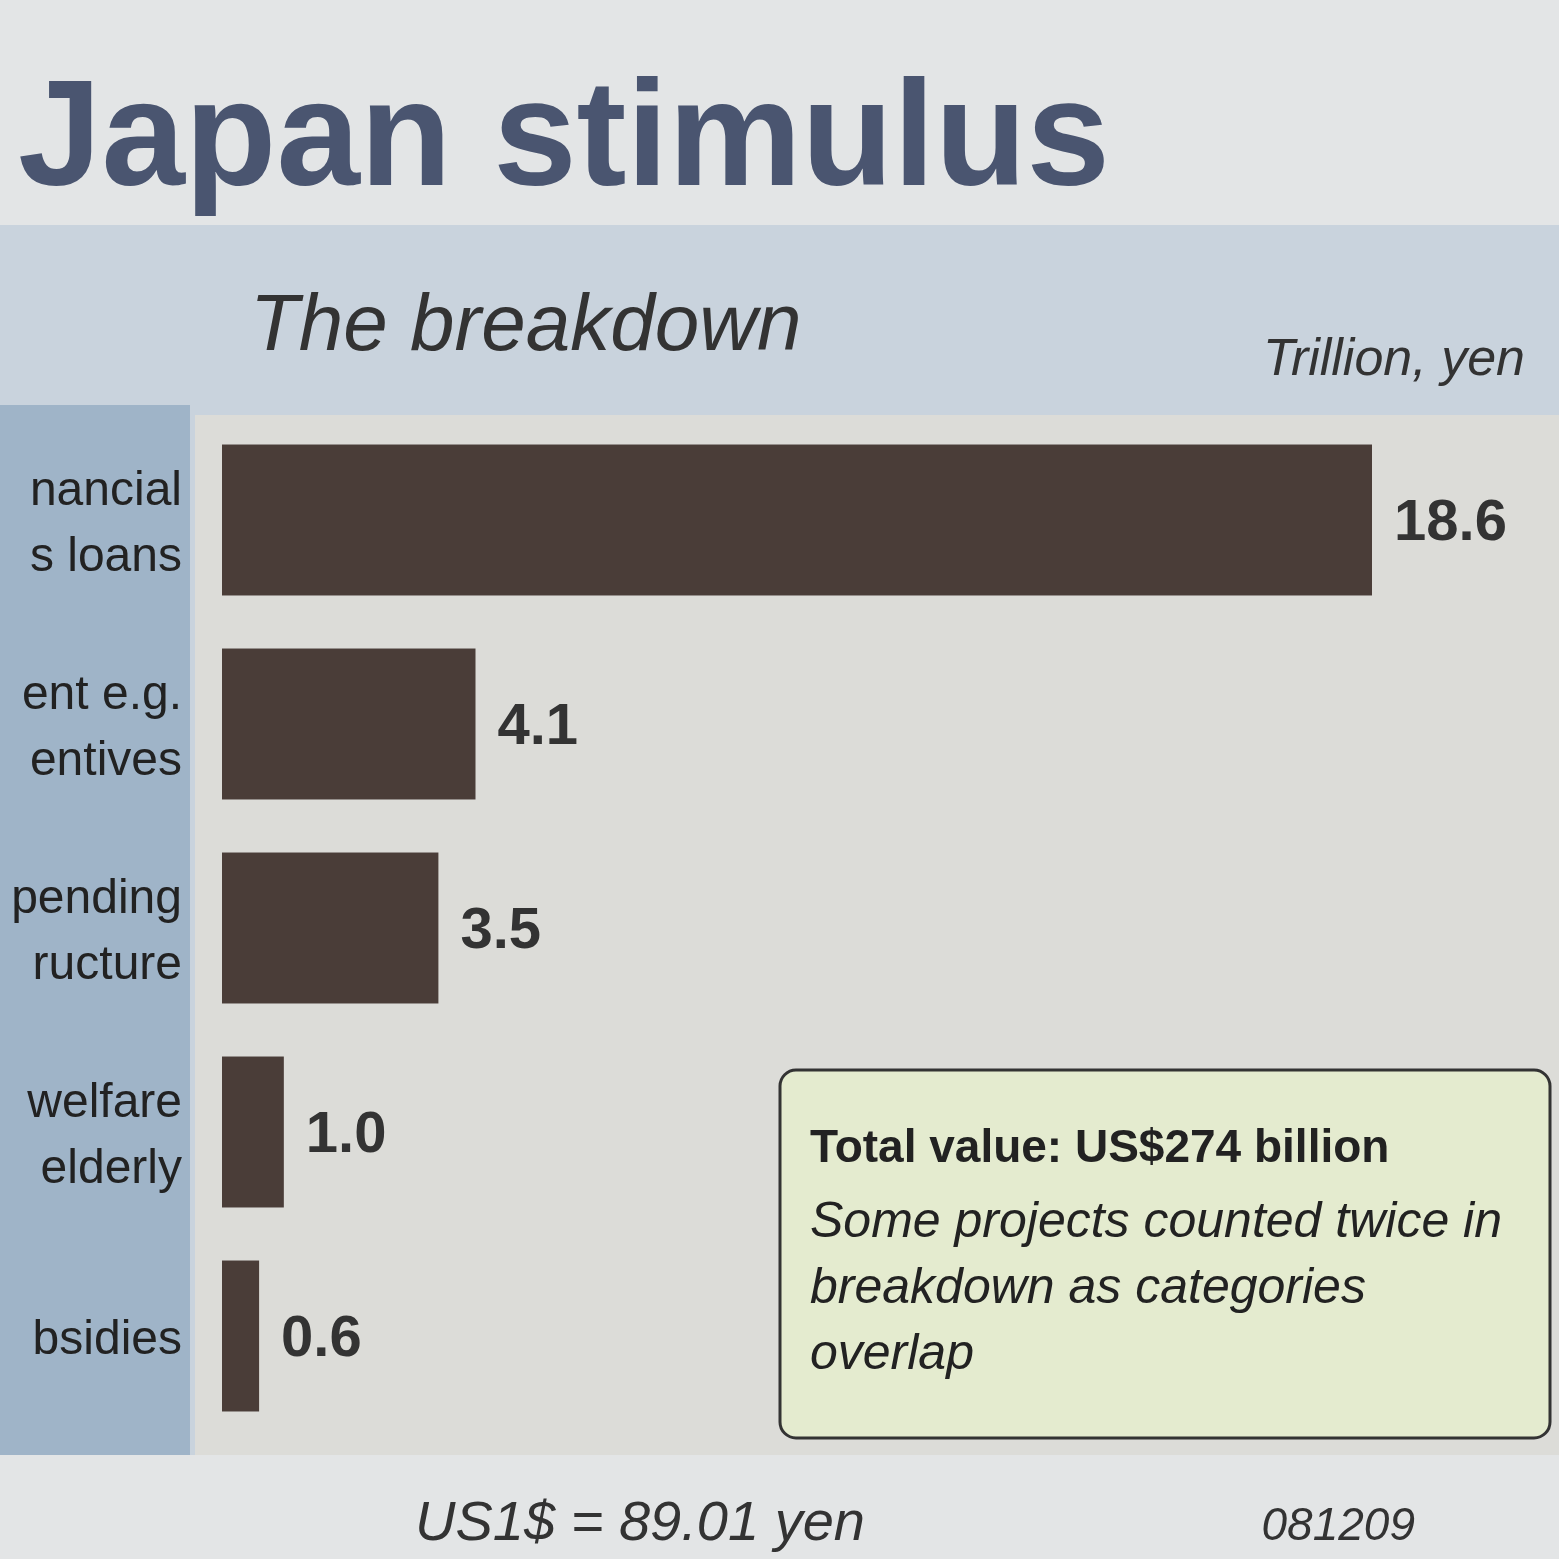  Describe the element at coordinates (107, 1337) in the screenshot. I see `y-tick-label: bsidies` at that location.